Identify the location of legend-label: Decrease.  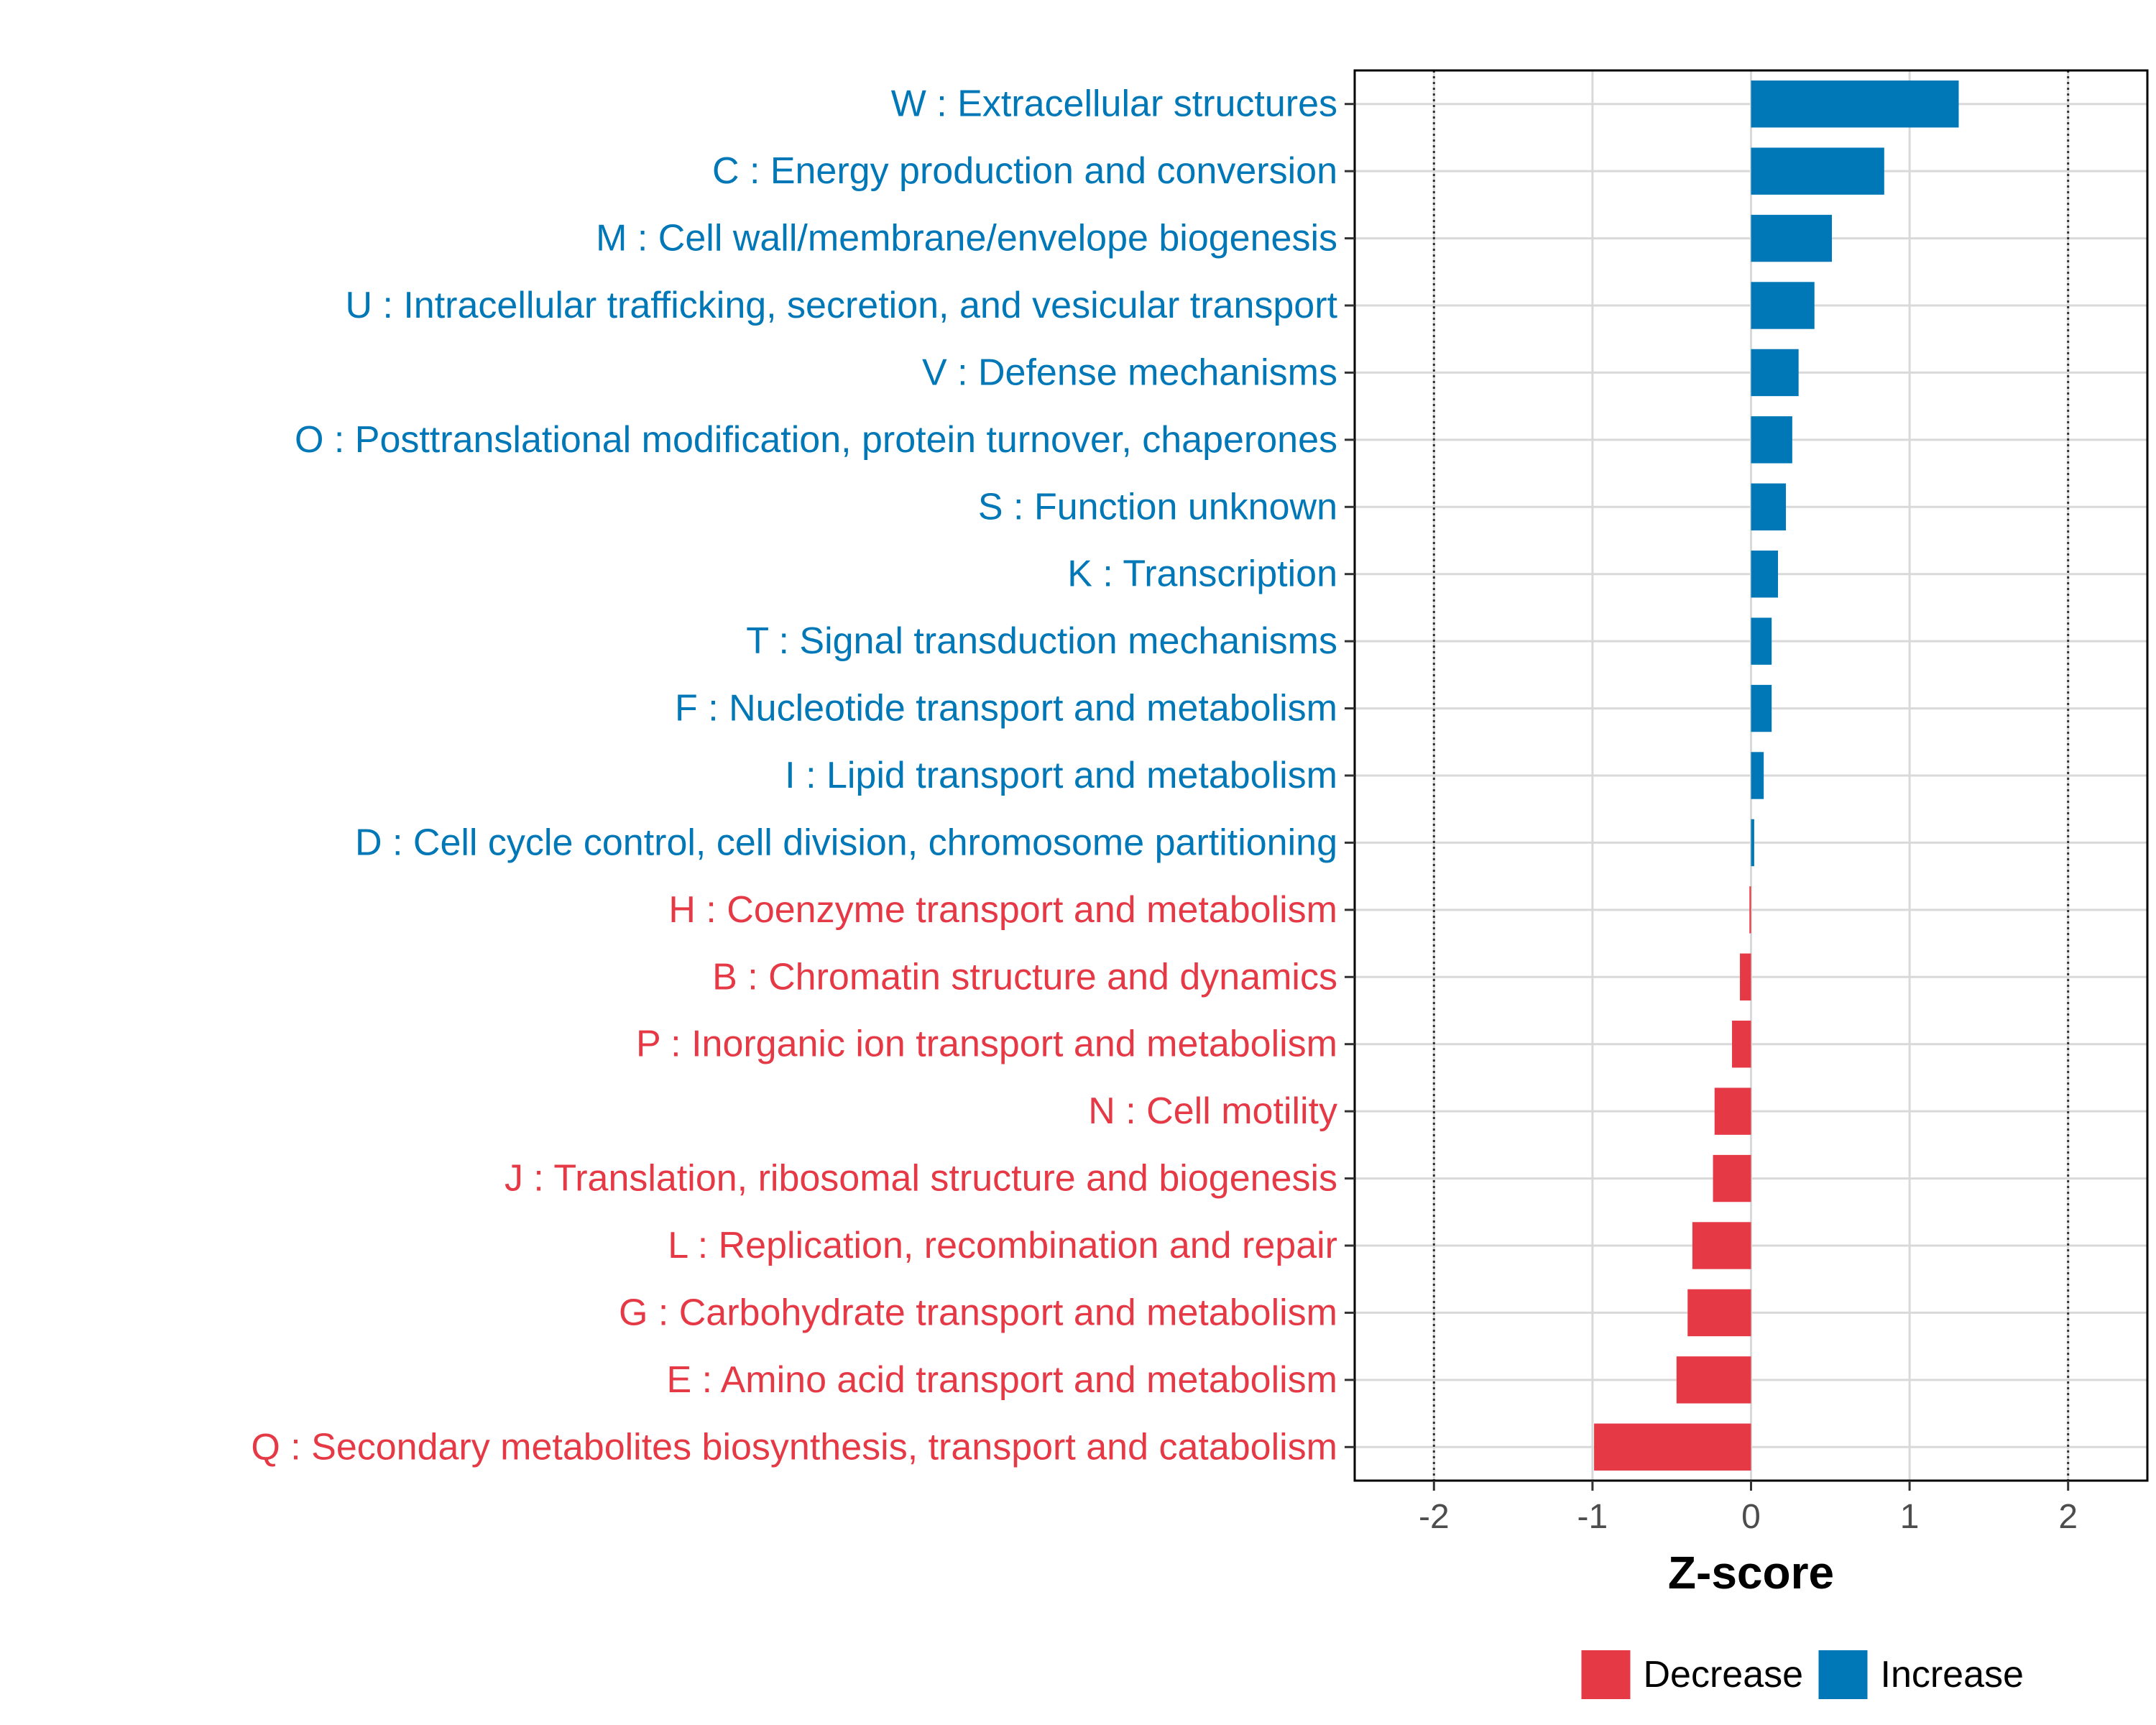
(1724, 1675).